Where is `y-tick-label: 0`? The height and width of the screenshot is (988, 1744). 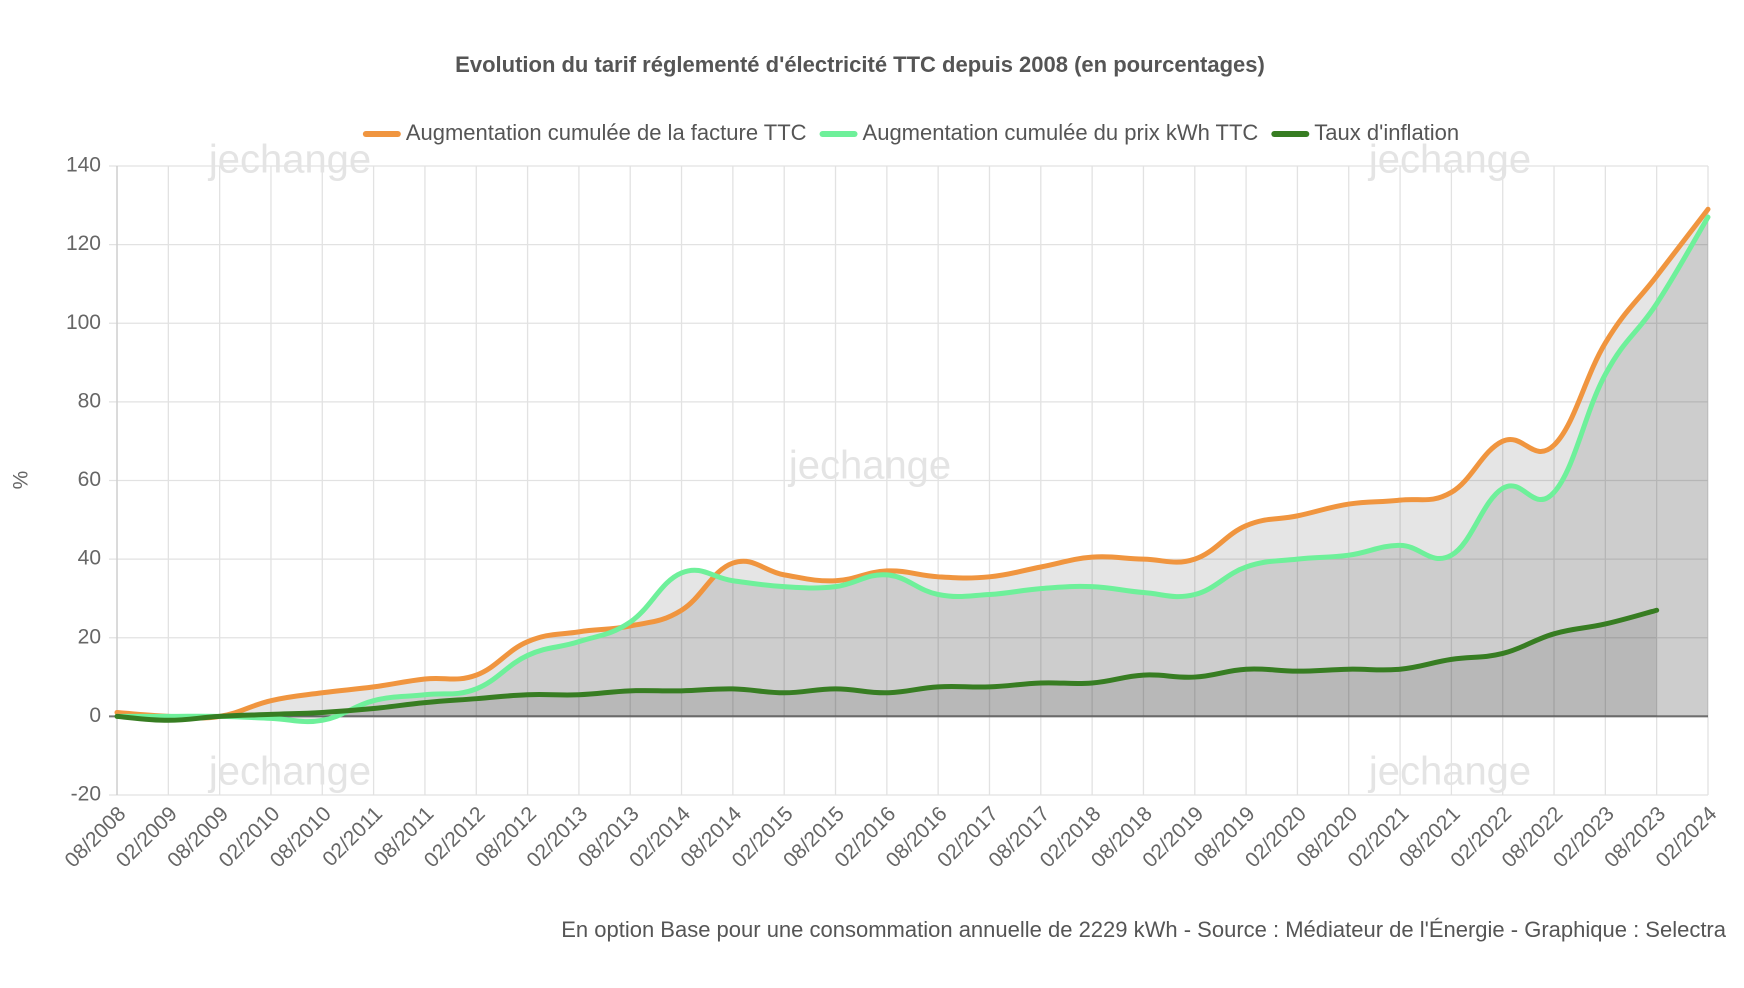 y-tick-label: 0 is located at coordinates (95, 715).